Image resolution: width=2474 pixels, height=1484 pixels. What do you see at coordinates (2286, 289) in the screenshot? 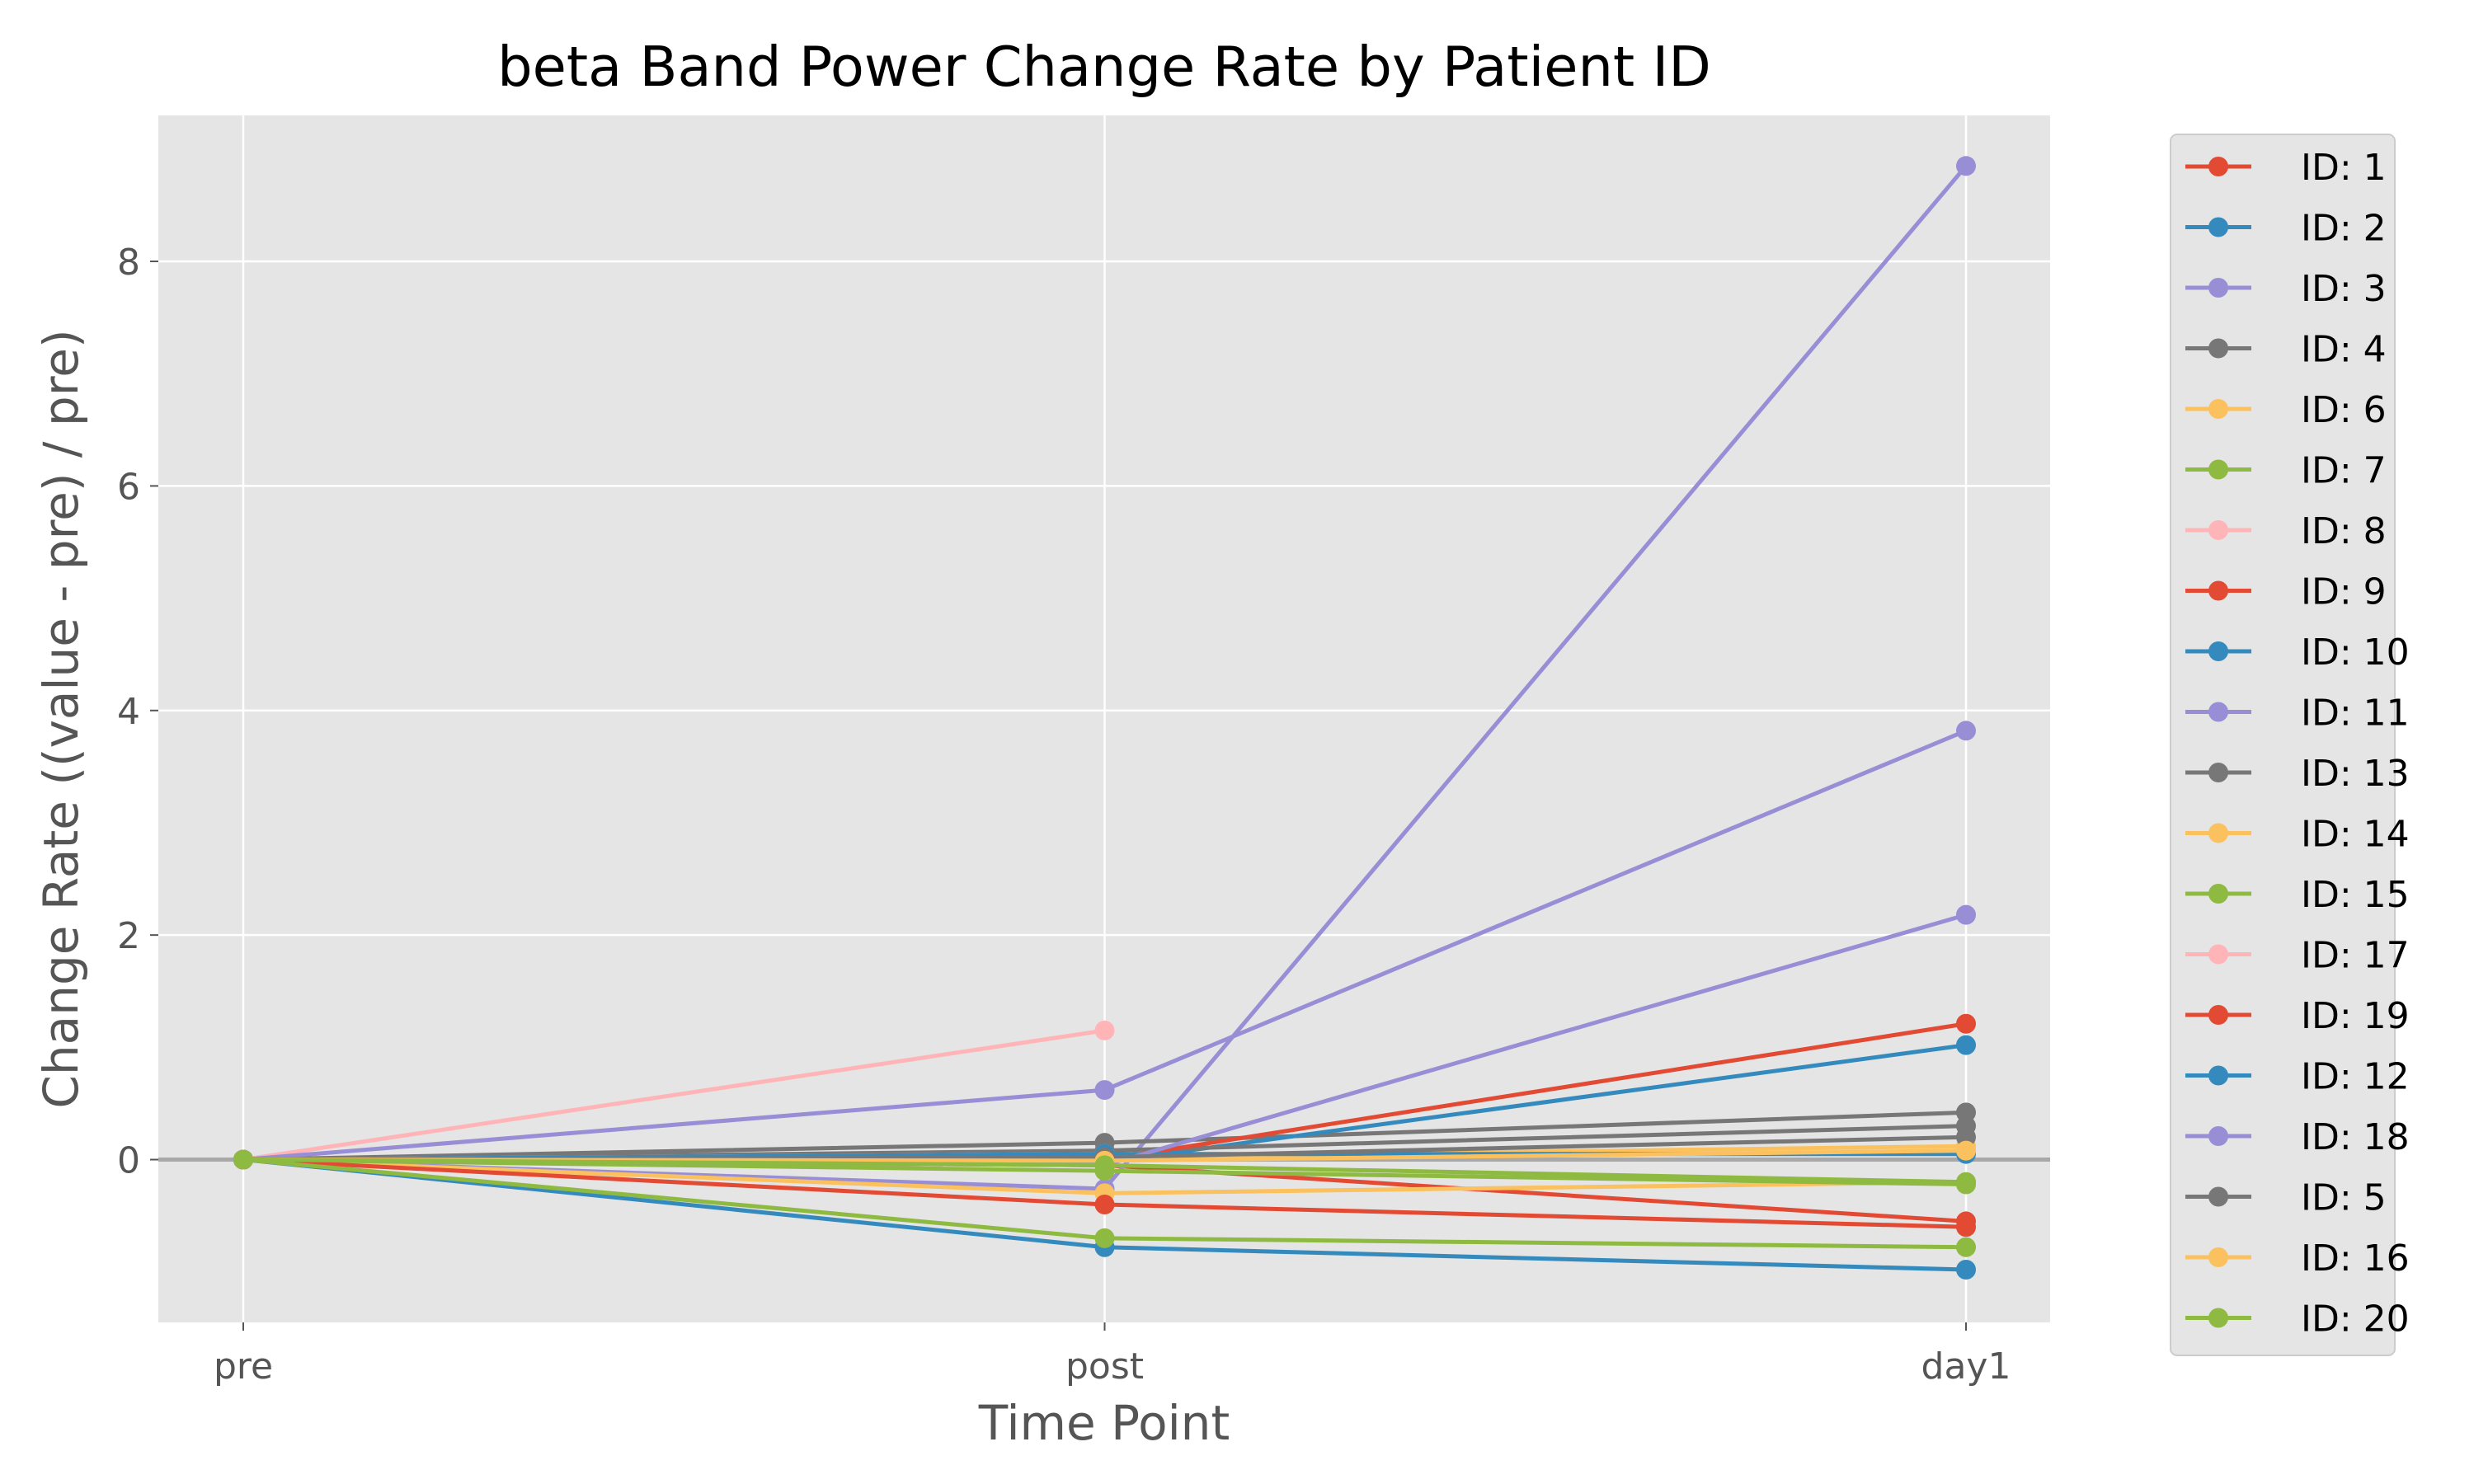
I see `legend-item: ID: 3` at bounding box center [2286, 289].